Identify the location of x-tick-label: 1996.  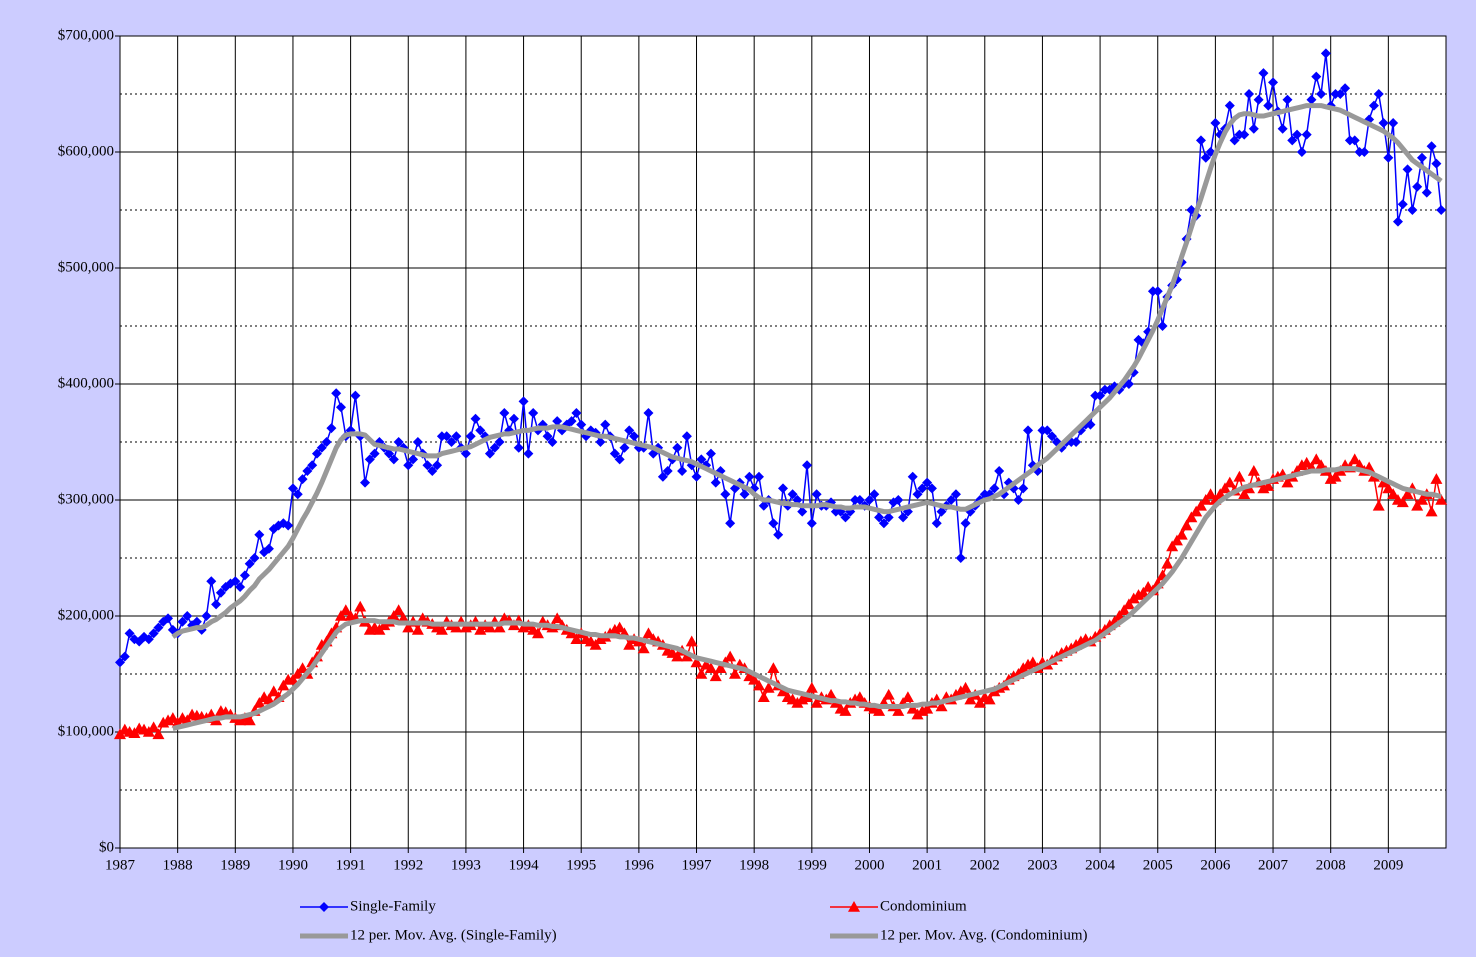
(639, 865).